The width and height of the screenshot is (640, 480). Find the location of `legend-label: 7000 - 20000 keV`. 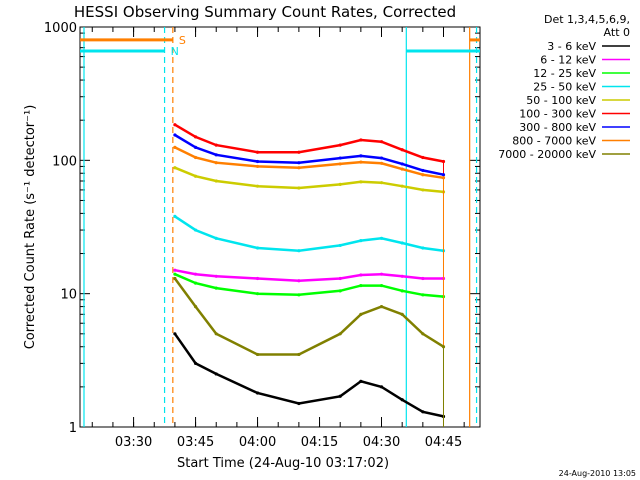

legend-label: 7000 - 20000 keV is located at coordinates (547, 154).